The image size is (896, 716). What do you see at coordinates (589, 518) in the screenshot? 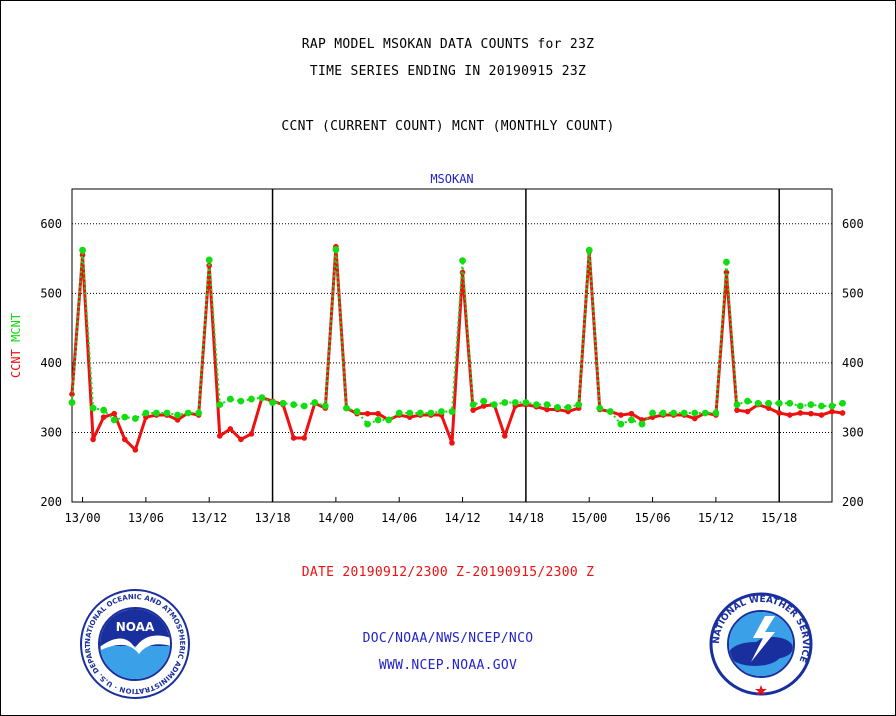
I see `x-tick-label: 15/00` at bounding box center [589, 518].